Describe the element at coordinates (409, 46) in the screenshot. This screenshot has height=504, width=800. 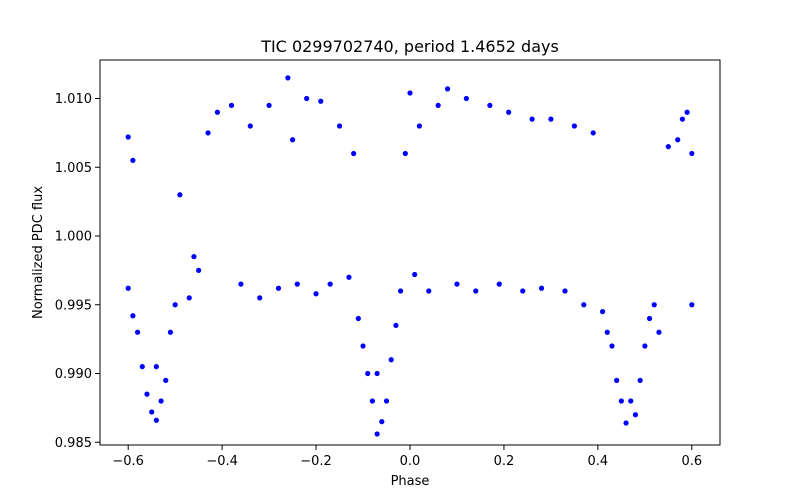
I see `chart-title: TIC 0299702740, period 1.4652 days` at that location.